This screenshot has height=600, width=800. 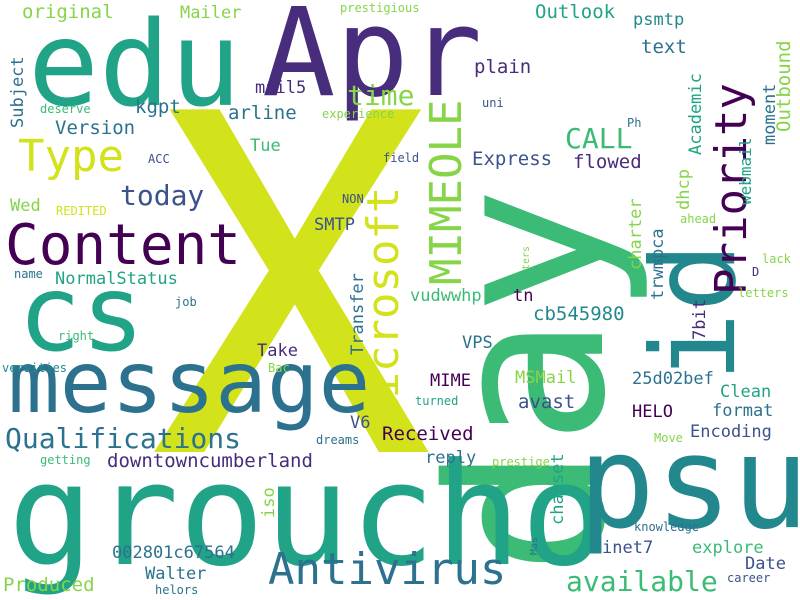 I want to click on cloud-word: time, so click(x=381, y=95).